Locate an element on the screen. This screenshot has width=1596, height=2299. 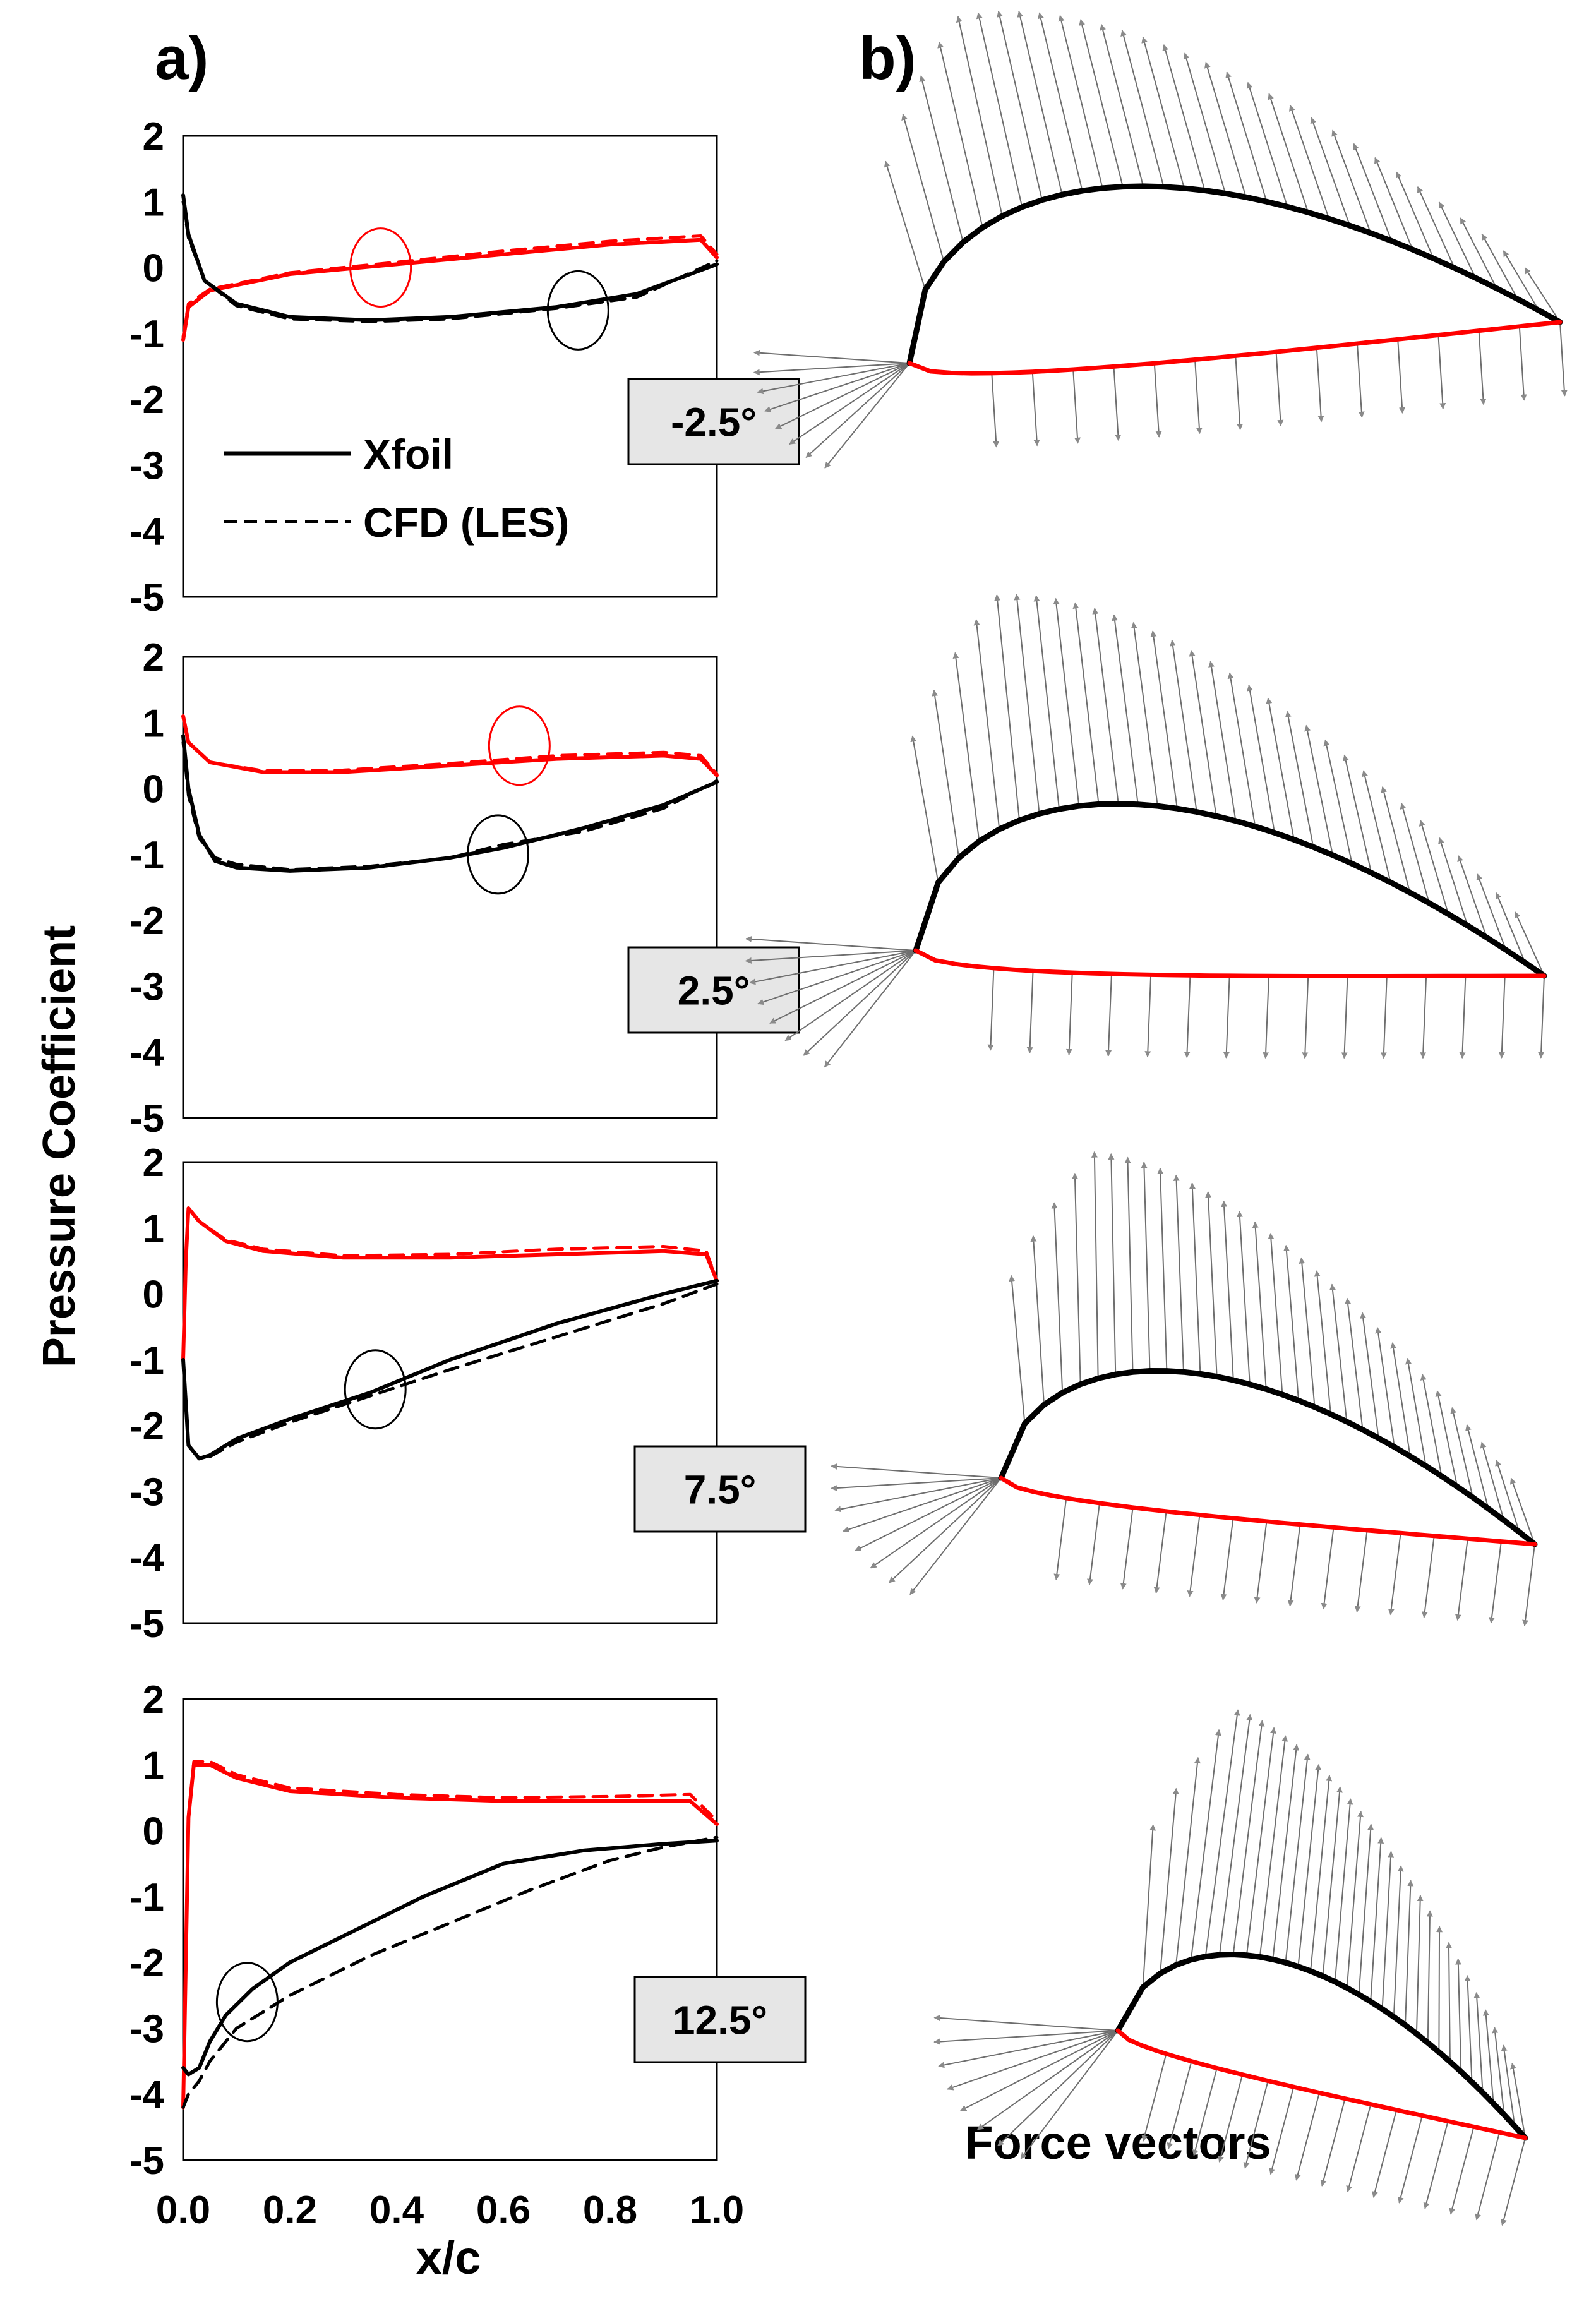
cp-panel: 2 1 0 -1 -2 -3 -4 -5 2.5° is located at coordinates (464, 888).